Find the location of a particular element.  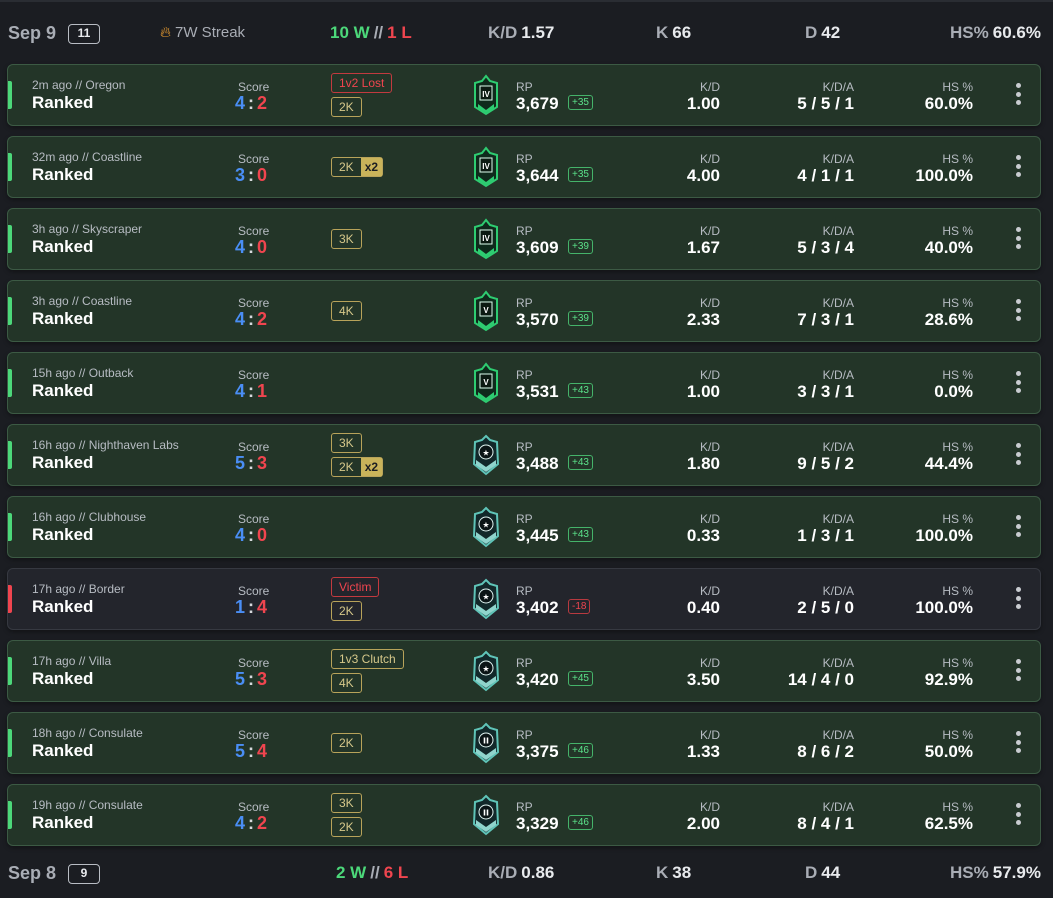

rp-value: 3,375 is located at coordinates (537, 751).